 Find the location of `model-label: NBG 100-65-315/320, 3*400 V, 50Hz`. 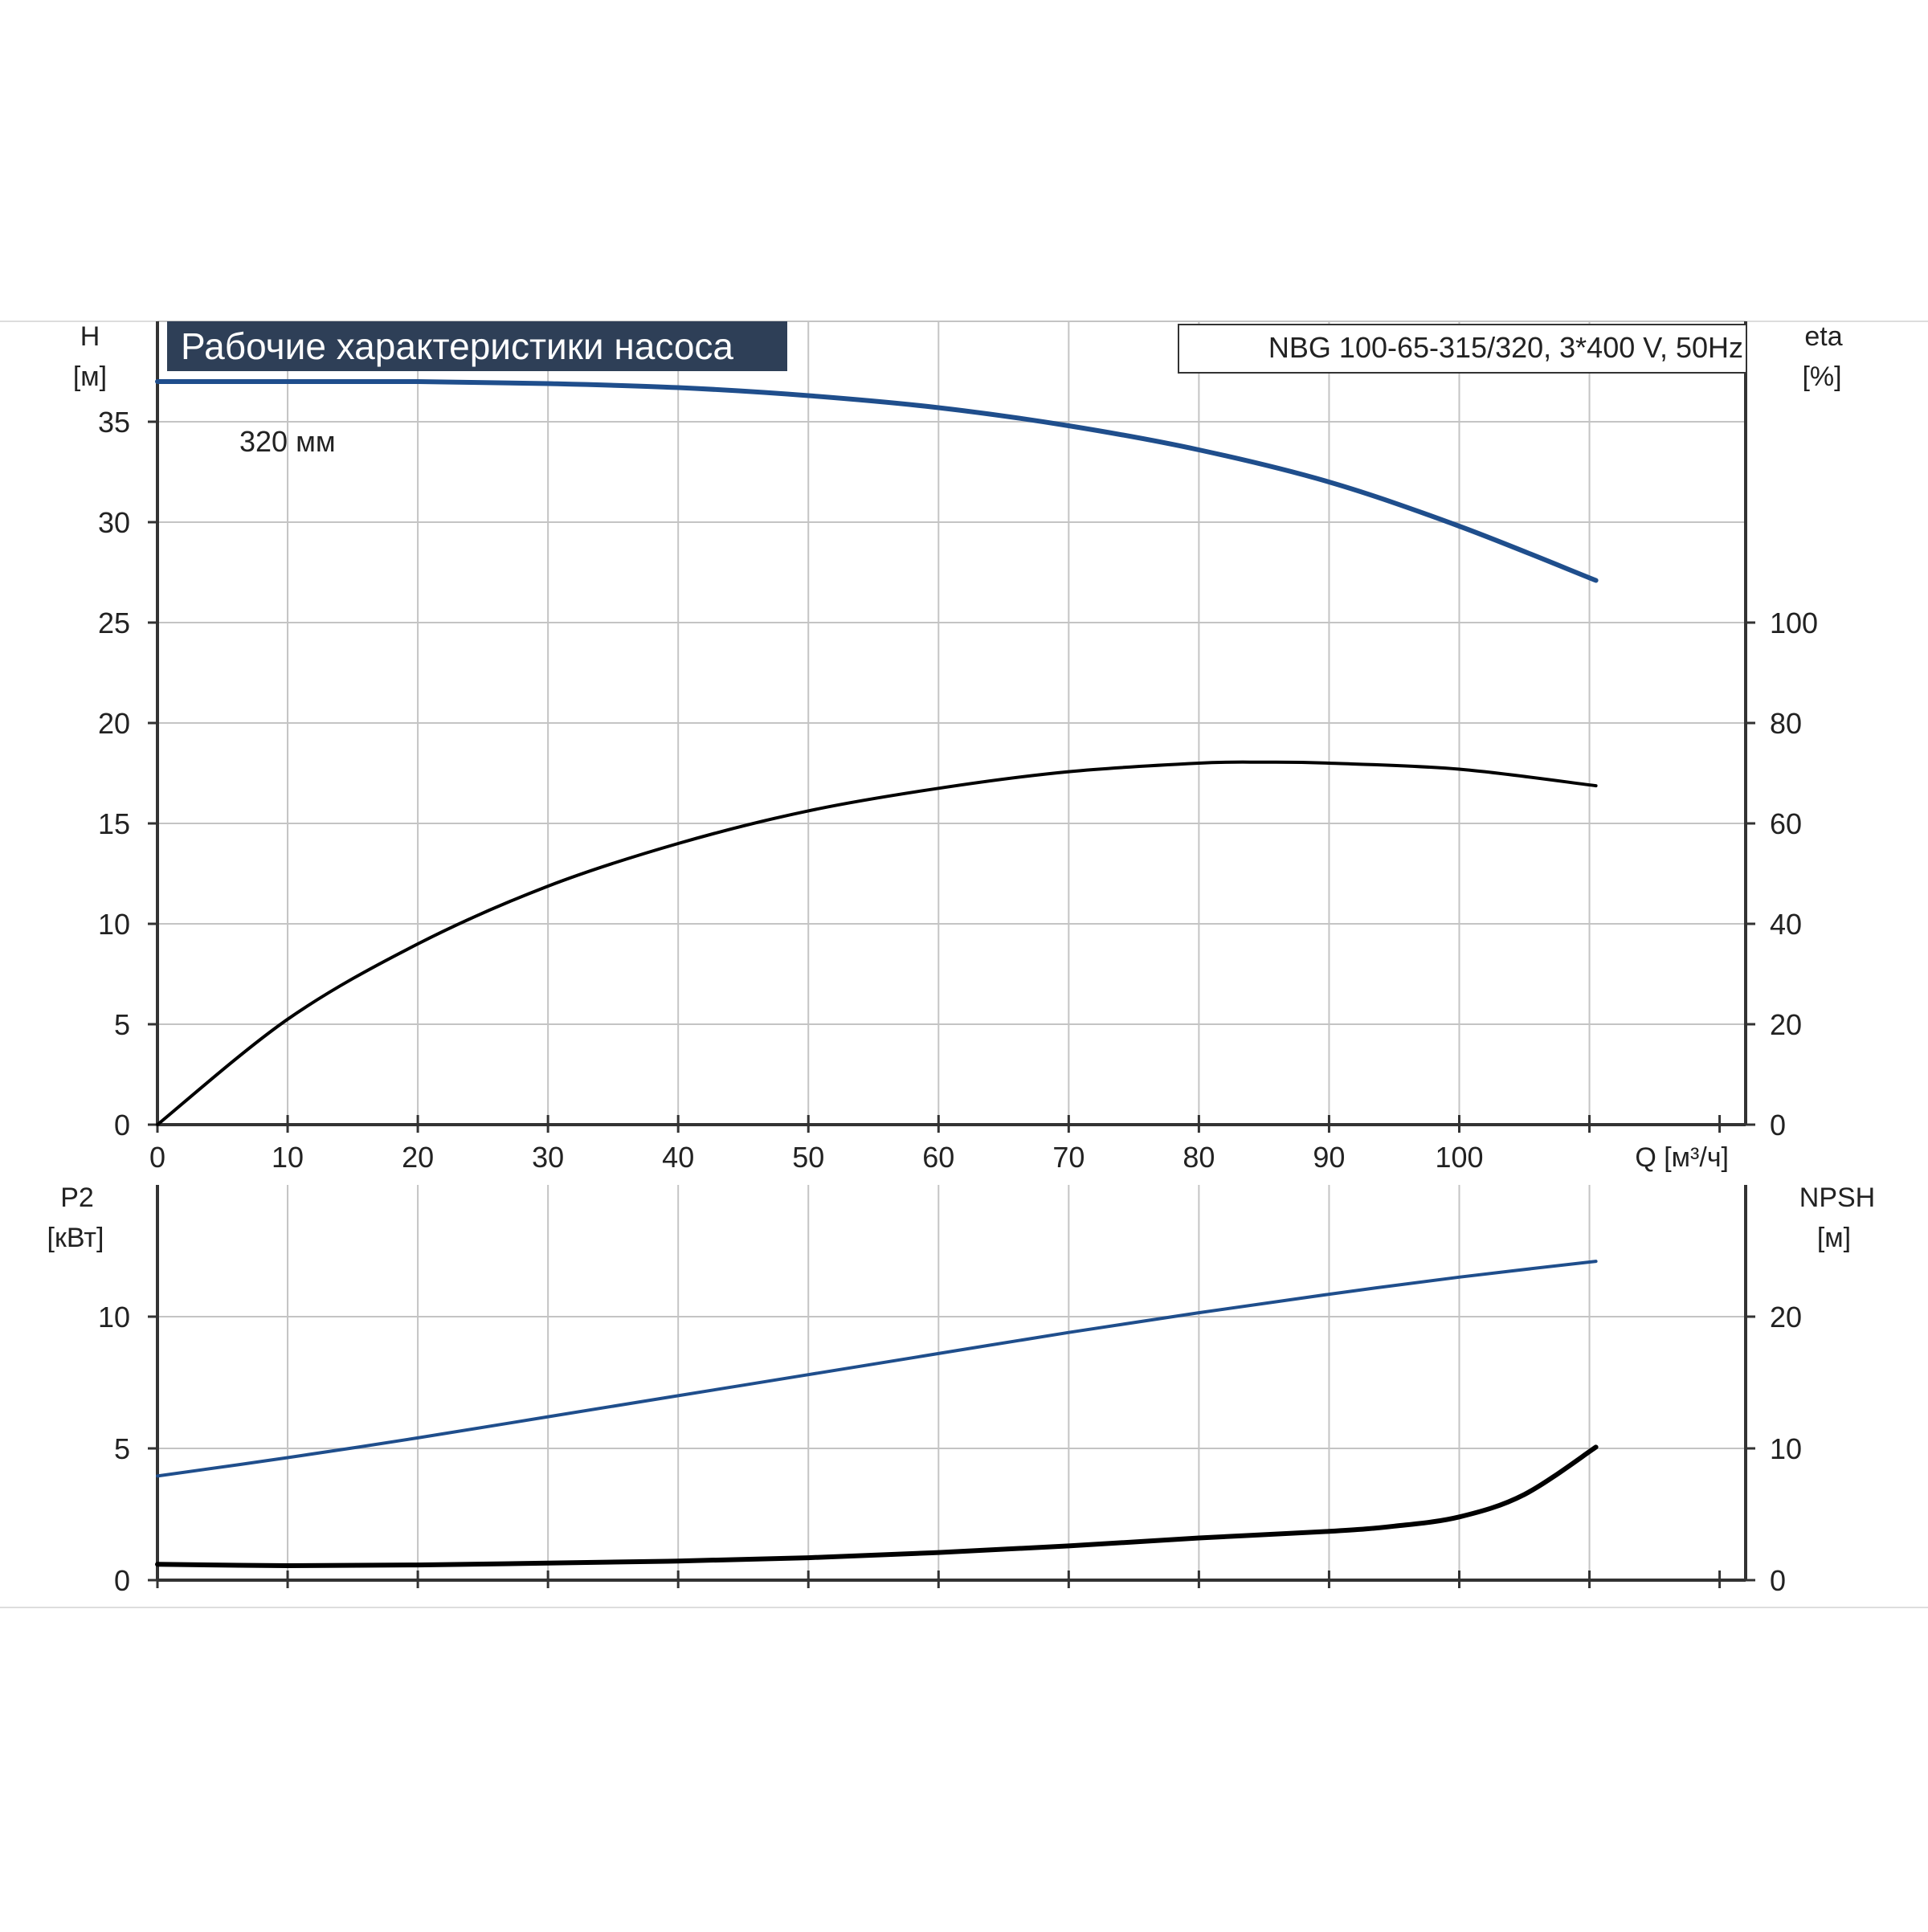

model-label: NBG 100-65-315/320, 3*400 V, 50Hz is located at coordinates (1505, 347).